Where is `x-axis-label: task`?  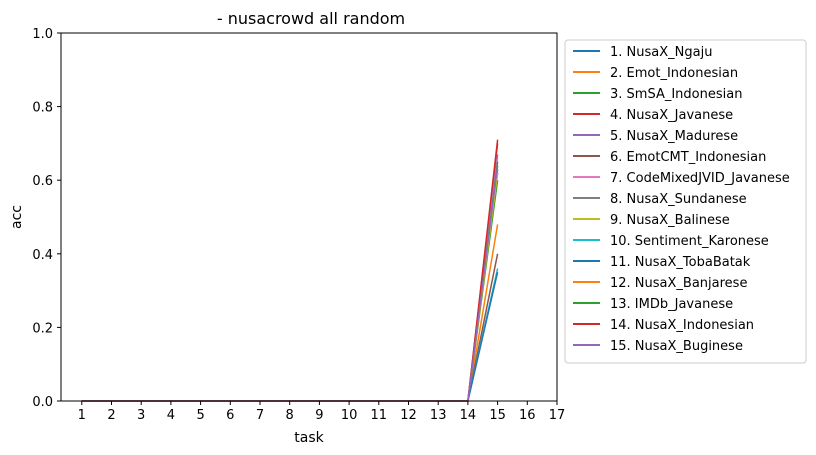 x-axis-label: task is located at coordinates (309, 438).